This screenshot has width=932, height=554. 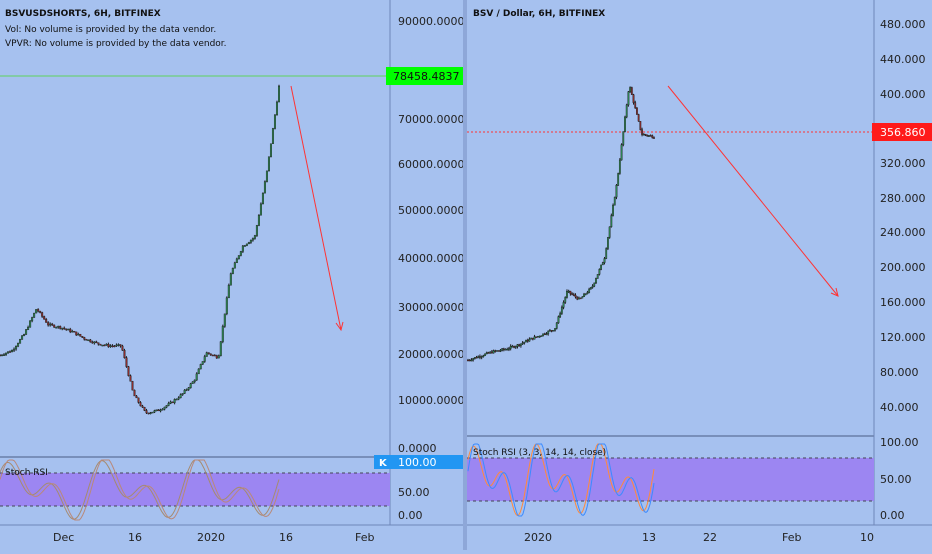 I want to click on right-x-tick: Feb, so click(x=791, y=537).